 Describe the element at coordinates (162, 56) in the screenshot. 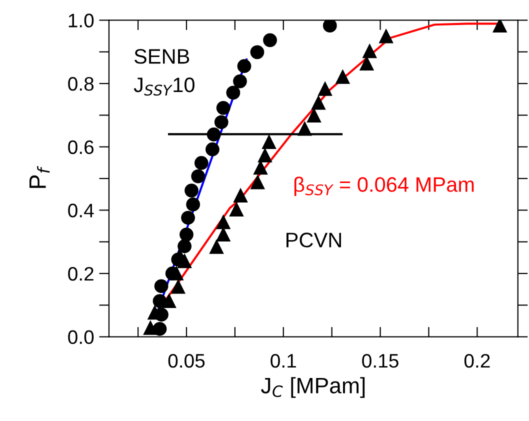

I see `legend-label: SENB` at that location.